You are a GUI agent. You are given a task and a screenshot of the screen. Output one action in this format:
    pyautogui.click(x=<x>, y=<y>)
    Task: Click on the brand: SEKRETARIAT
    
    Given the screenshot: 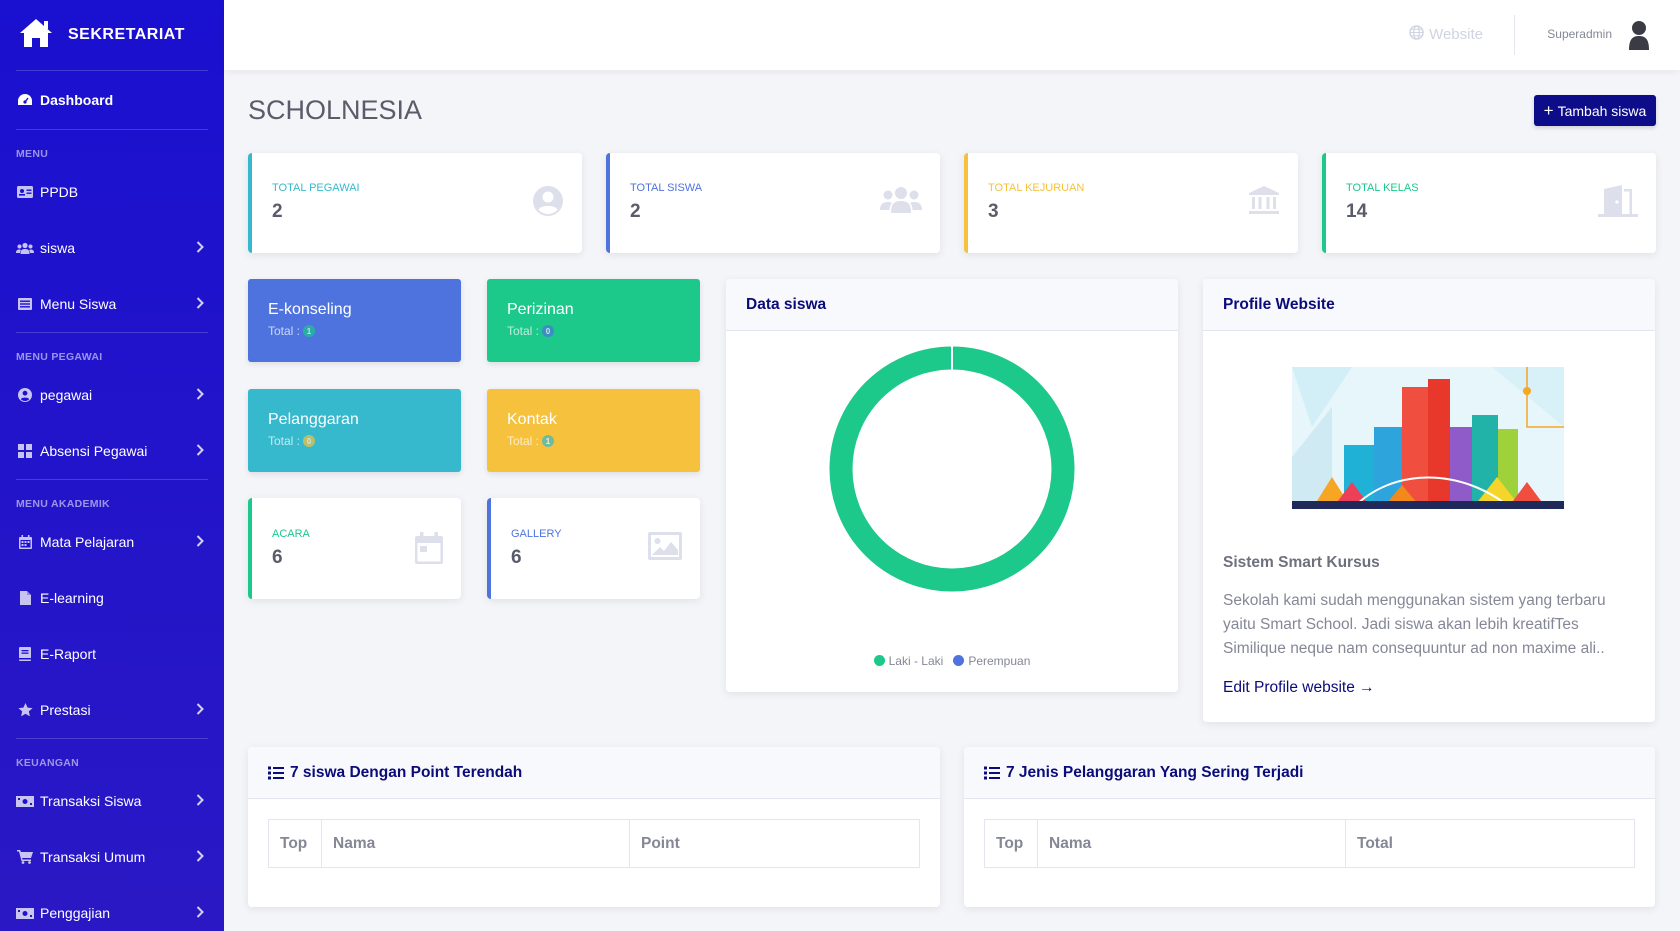 What is the action you would take?
    pyautogui.click(x=112, y=35)
    